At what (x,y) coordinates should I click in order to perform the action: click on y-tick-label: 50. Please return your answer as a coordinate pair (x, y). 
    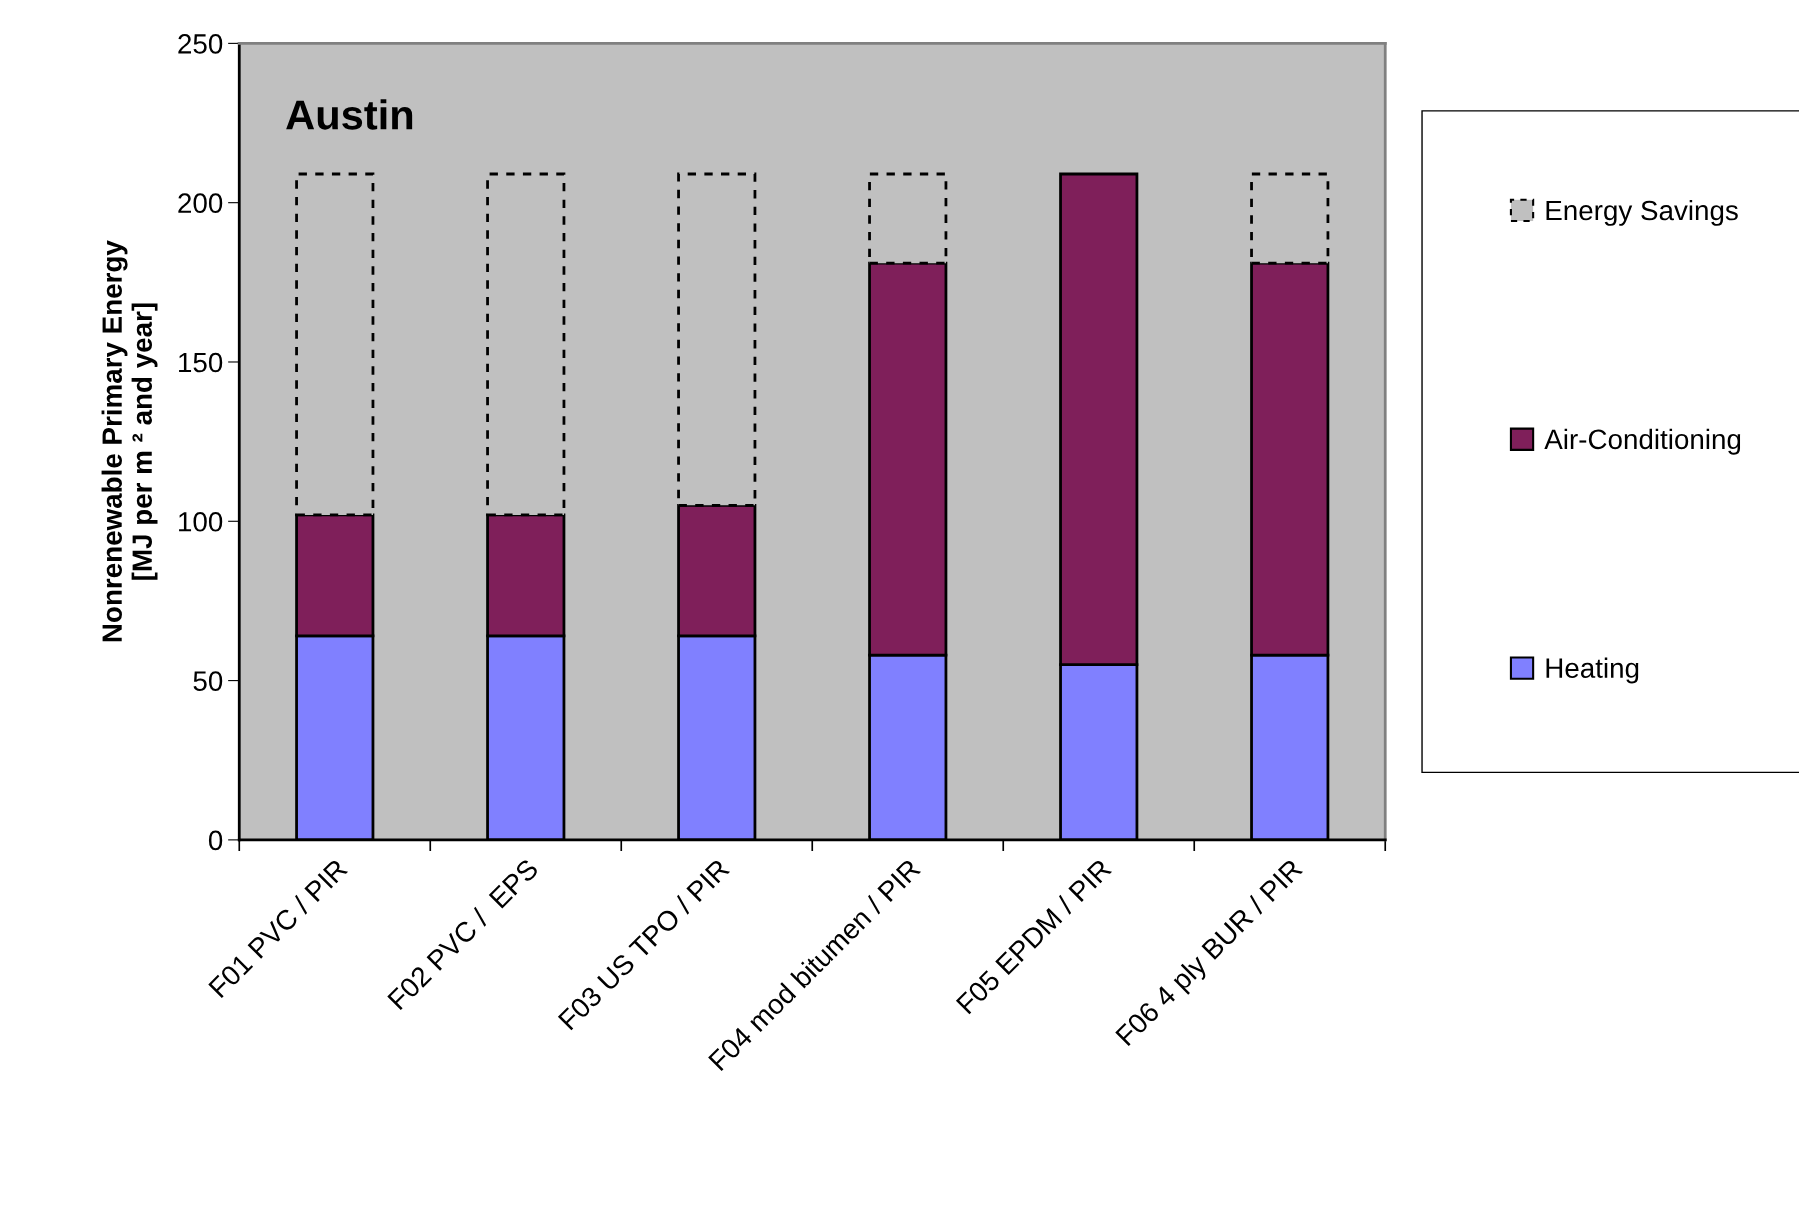
    Looking at the image, I should click on (208, 681).